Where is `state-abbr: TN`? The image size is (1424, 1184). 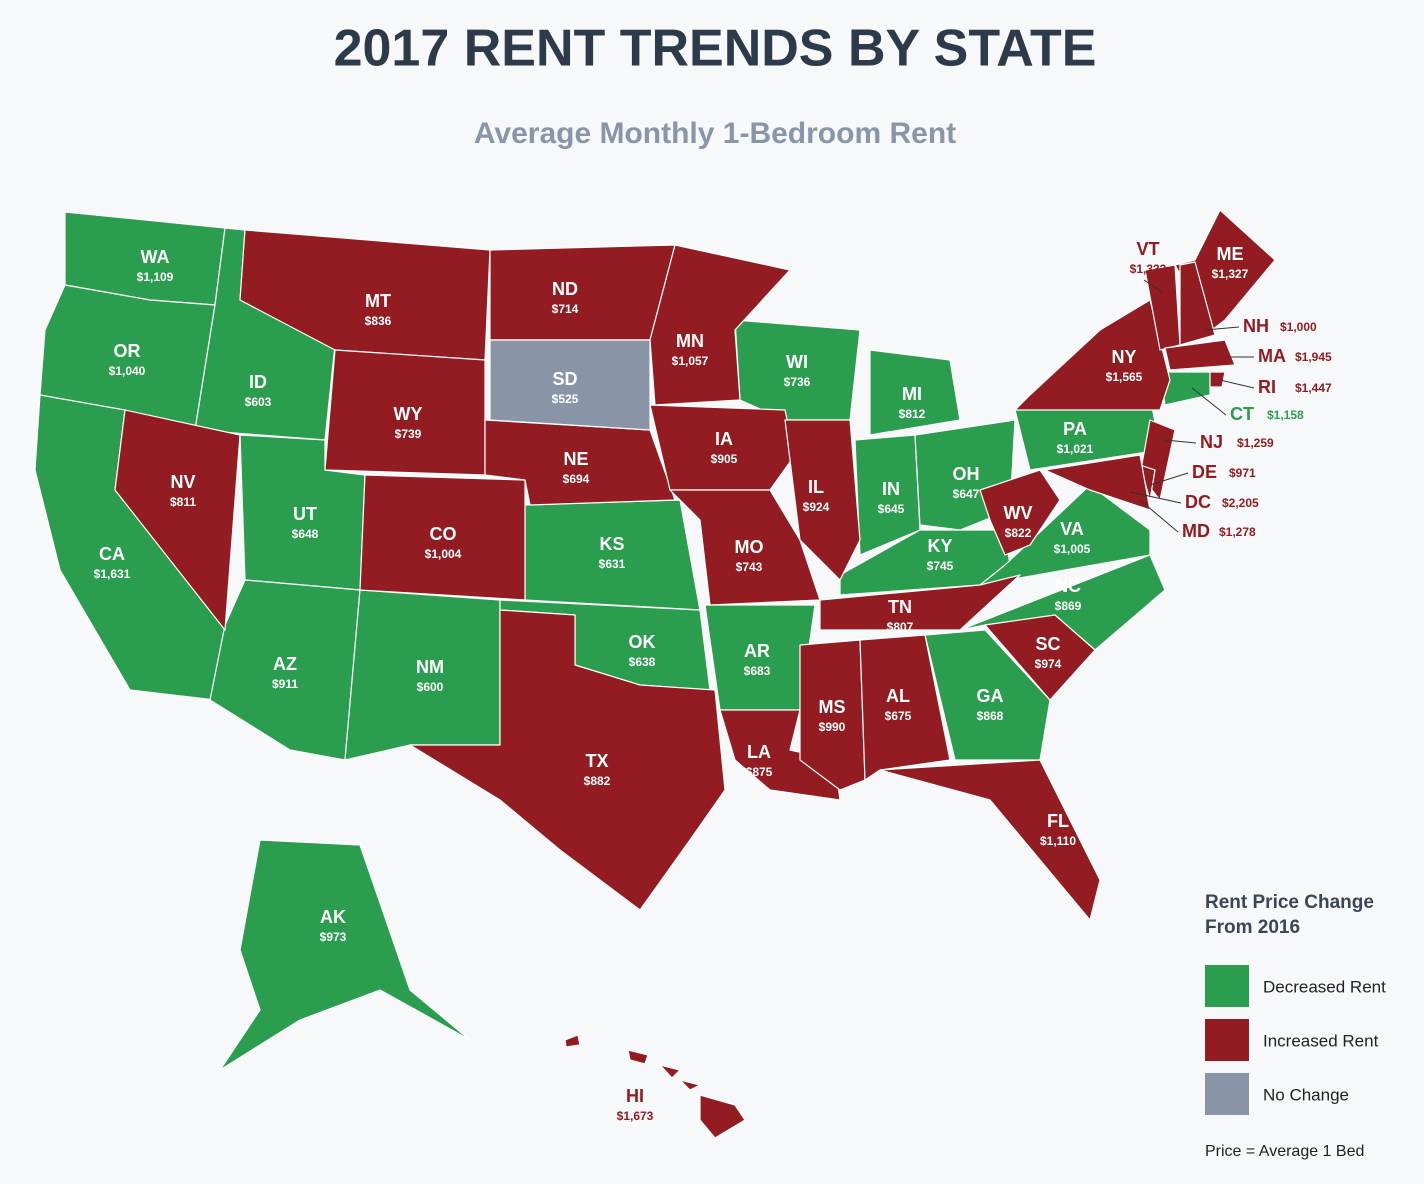
state-abbr: TN is located at coordinates (900, 607).